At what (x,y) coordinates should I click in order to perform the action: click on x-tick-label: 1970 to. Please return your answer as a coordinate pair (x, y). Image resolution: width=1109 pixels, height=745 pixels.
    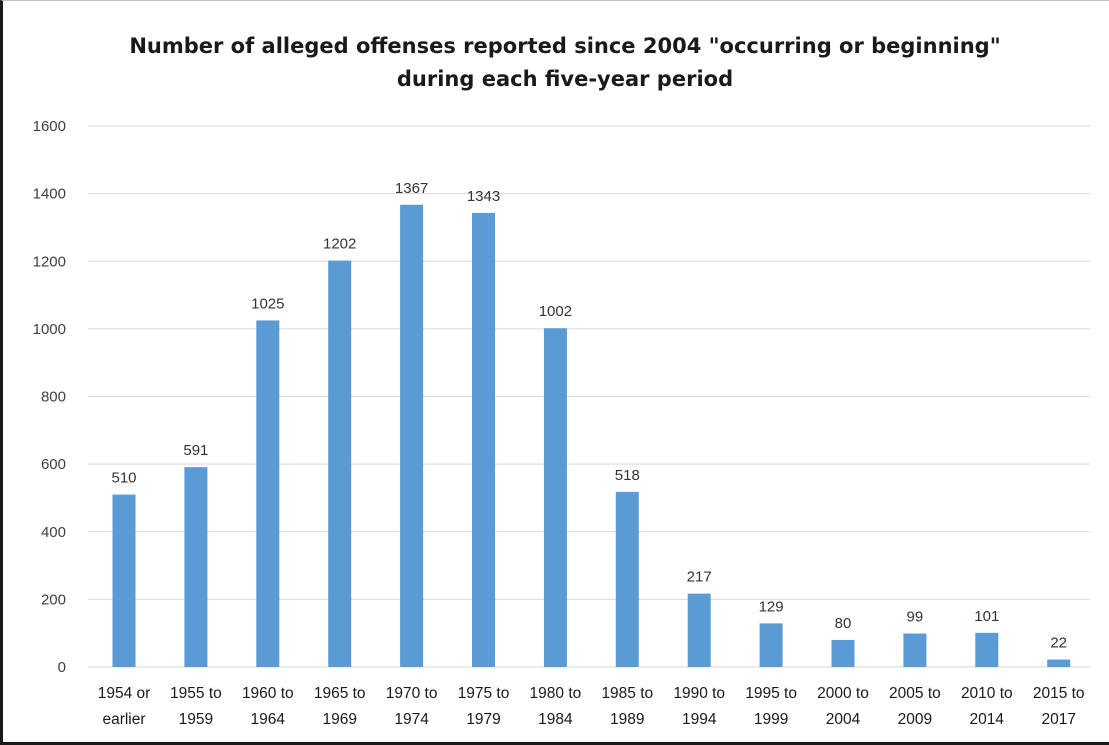
    Looking at the image, I should click on (412, 693).